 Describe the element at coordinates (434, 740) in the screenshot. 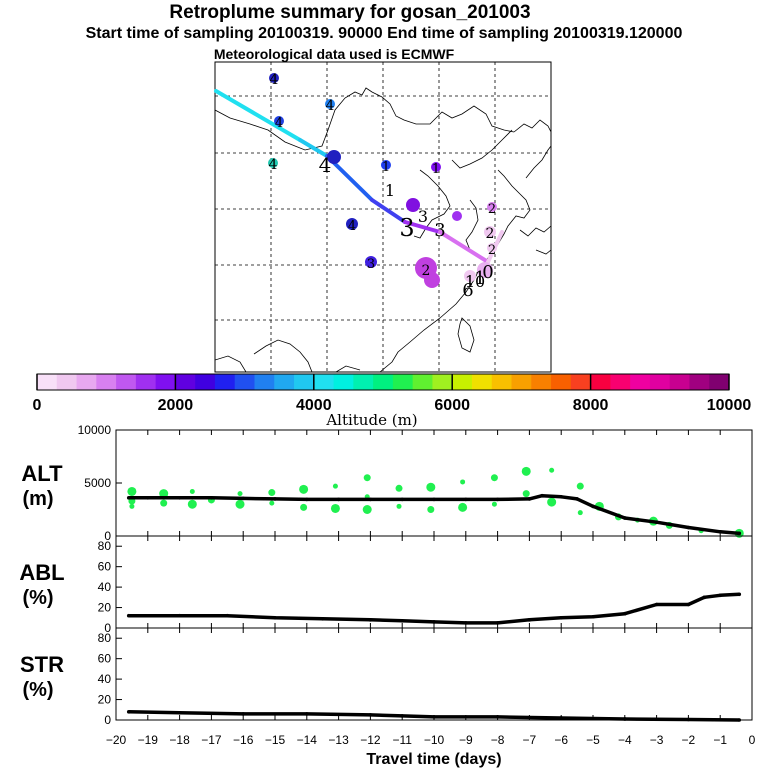

I see `x-tick-label: −10` at that location.